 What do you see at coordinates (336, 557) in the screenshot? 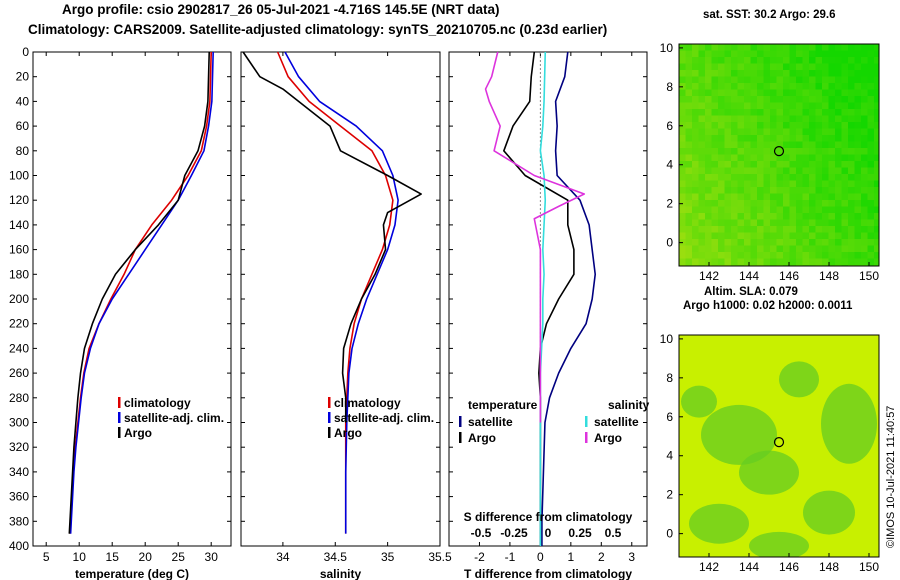
I see `x-tick-label: 34.5` at bounding box center [336, 557].